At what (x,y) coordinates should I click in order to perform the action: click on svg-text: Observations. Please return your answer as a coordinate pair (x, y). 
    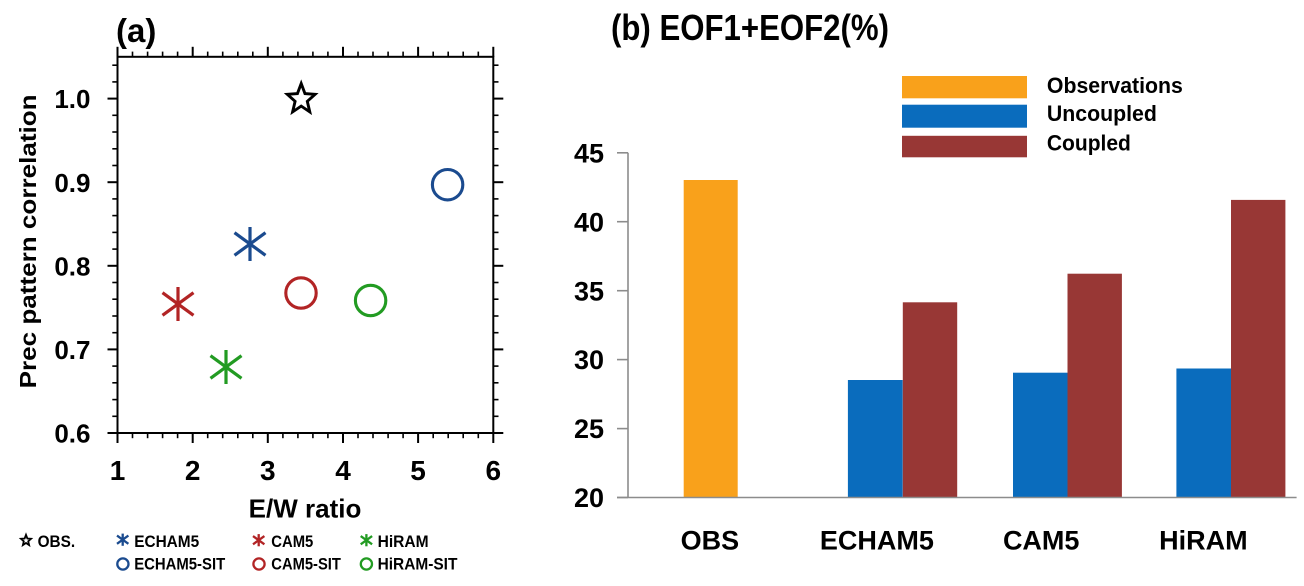
    Looking at the image, I should click on (1115, 85).